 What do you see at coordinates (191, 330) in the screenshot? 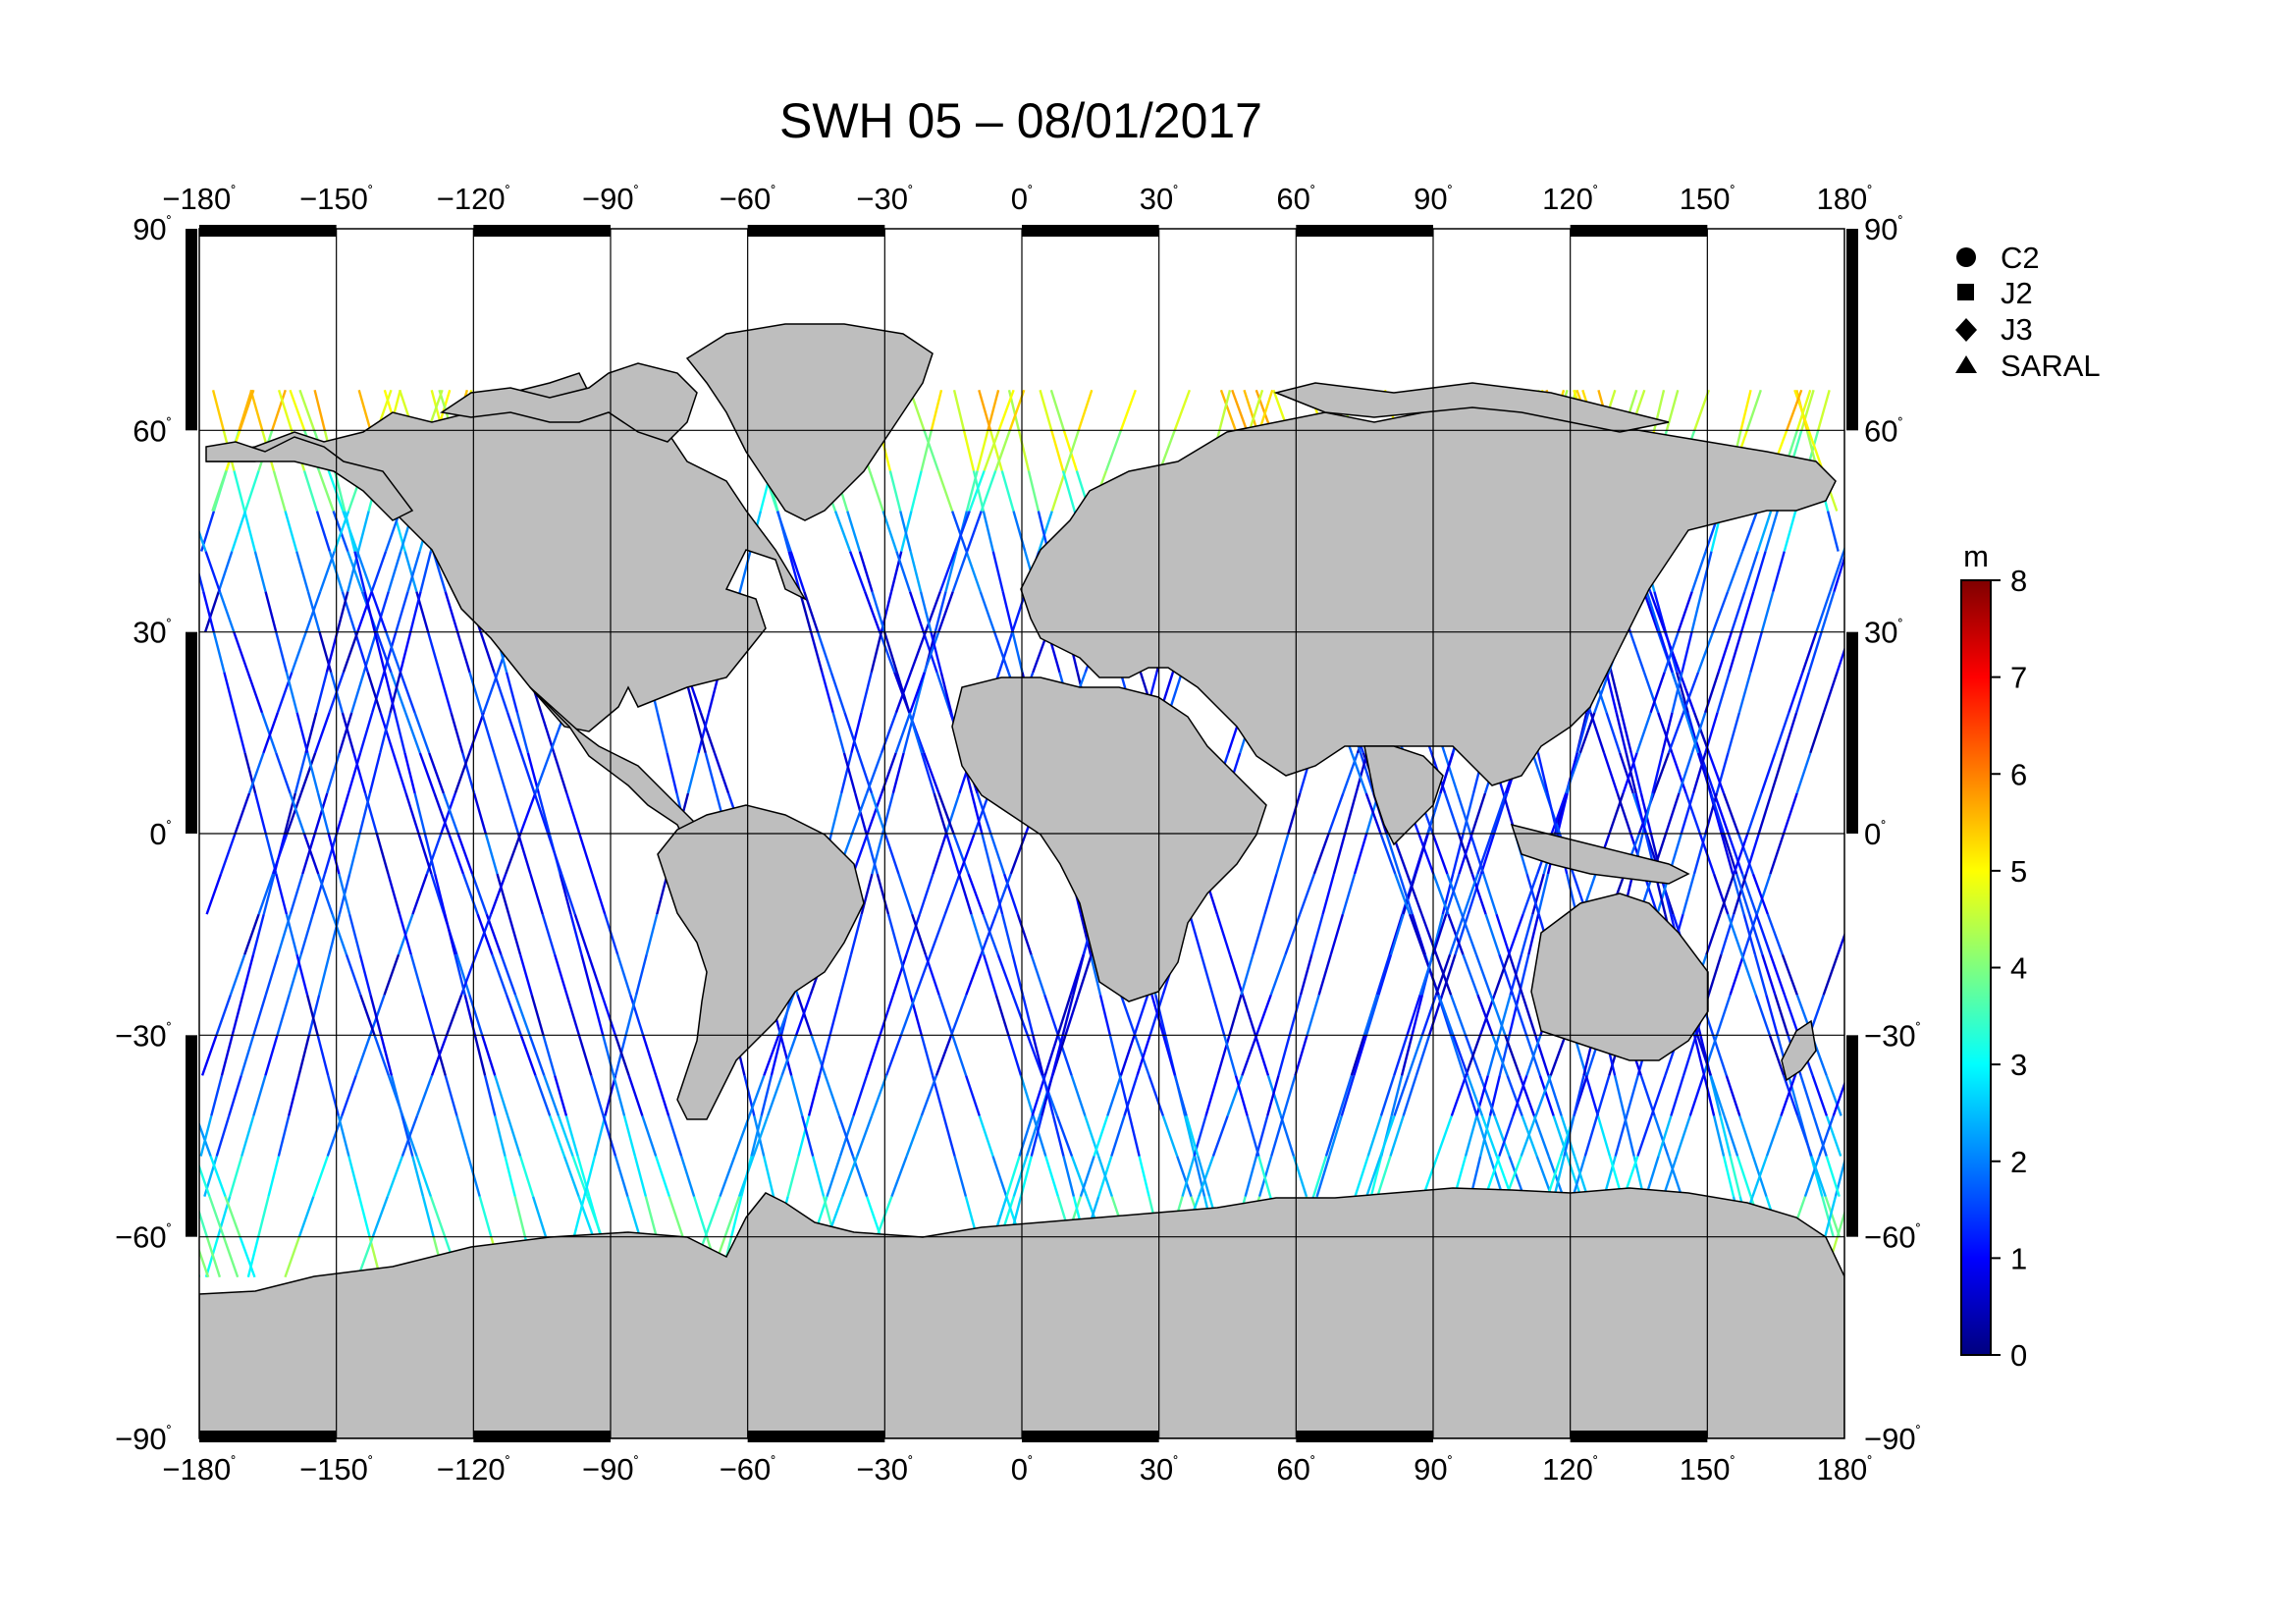
I see `frame-bar-left` at bounding box center [191, 330].